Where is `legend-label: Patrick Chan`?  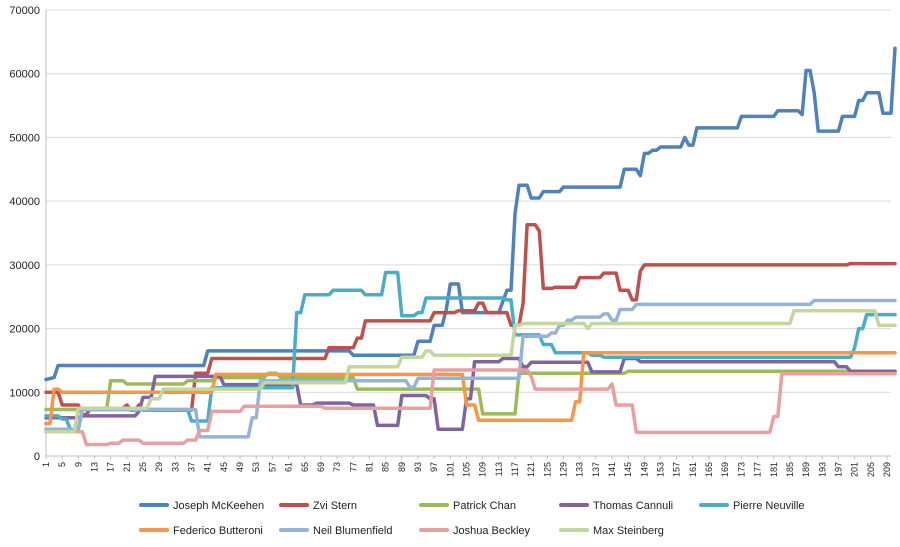
legend-label: Patrick Chan is located at coordinates (484, 506).